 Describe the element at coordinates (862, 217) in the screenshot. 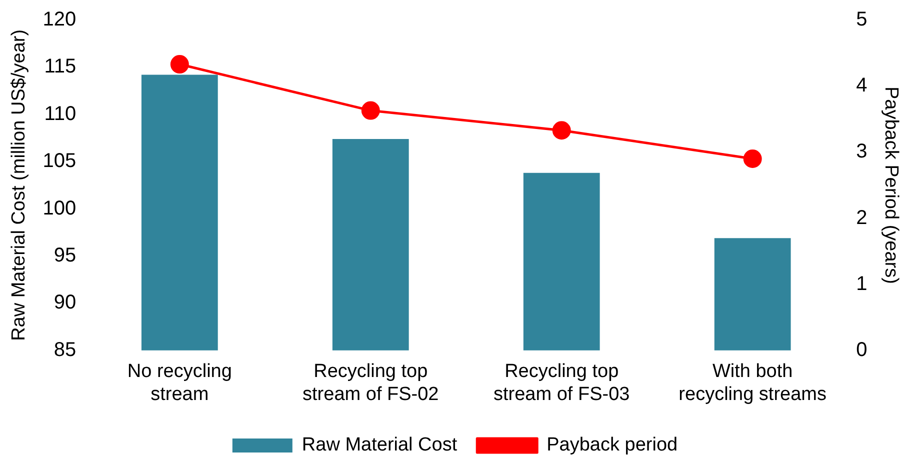

I see `y2-tick-label: 2` at that location.